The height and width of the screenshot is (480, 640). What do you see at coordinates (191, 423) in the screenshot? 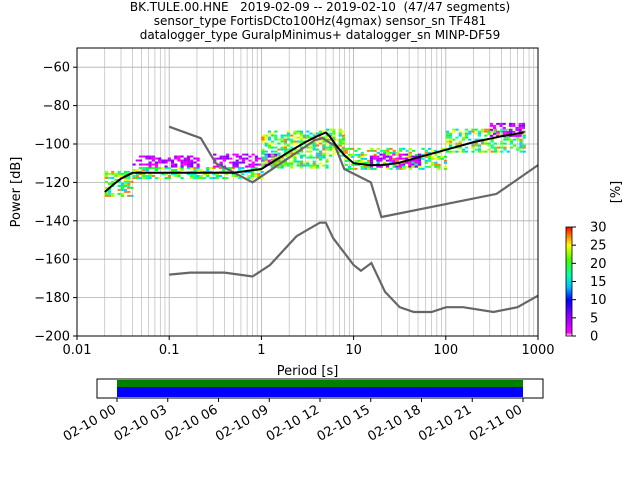
I see `time-tick-label: 02-10 06` at bounding box center [191, 423].